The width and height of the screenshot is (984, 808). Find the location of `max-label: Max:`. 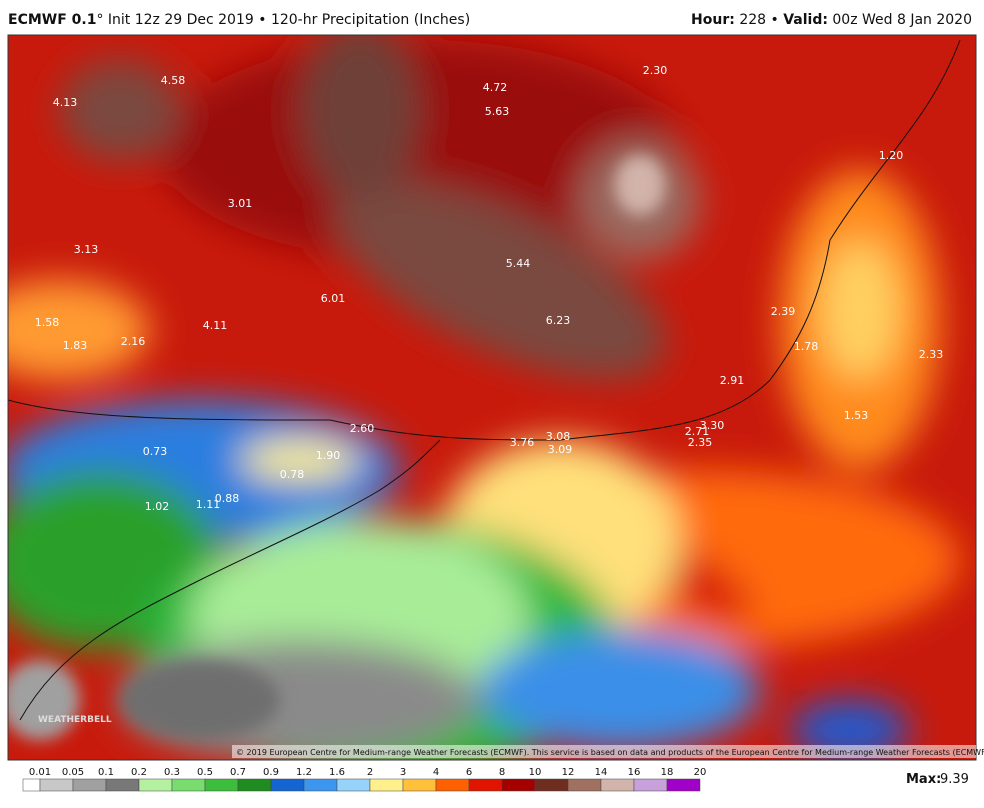

max-label: Max: is located at coordinates (923, 779).